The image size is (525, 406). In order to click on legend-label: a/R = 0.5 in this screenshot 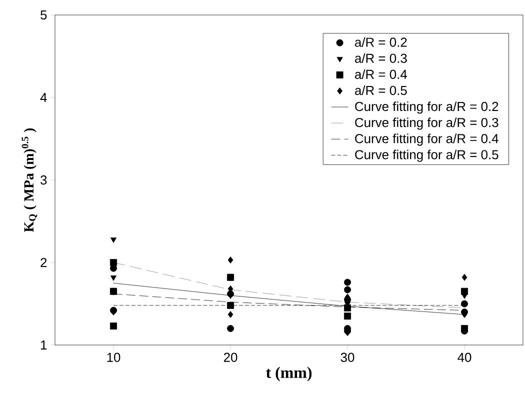, I will do `click(381, 91)`.